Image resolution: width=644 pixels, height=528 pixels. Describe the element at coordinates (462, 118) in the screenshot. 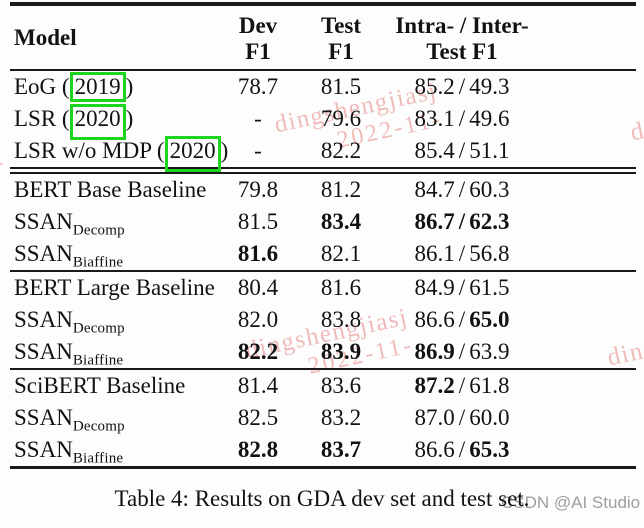

I see `intra-inter-cell: 83.1/49.6` at that location.